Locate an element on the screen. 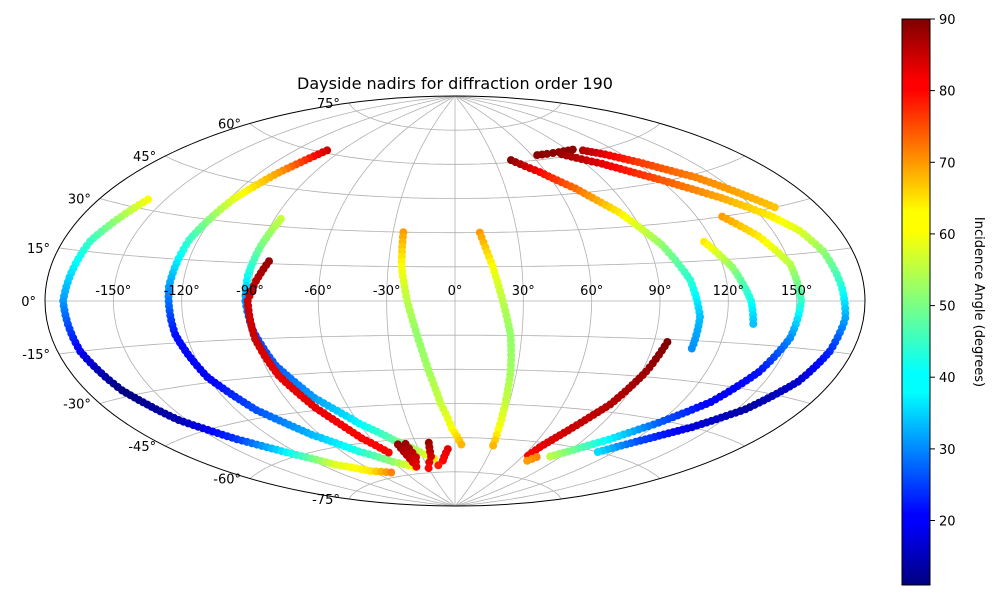  colorbar-tick-label: 30 is located at coordinates (947, 450).